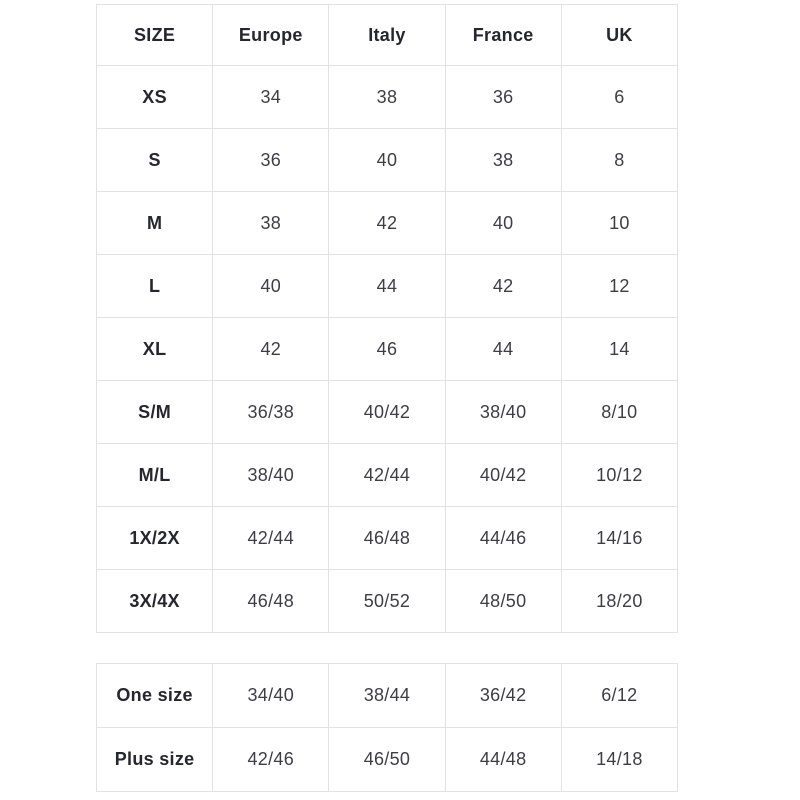 The height and width of the screenshot is (800, 800). What do you see at coordinates (503, 35) in the screenshot?
I see `header-cell-france: France` at bounding box center [503, 35].